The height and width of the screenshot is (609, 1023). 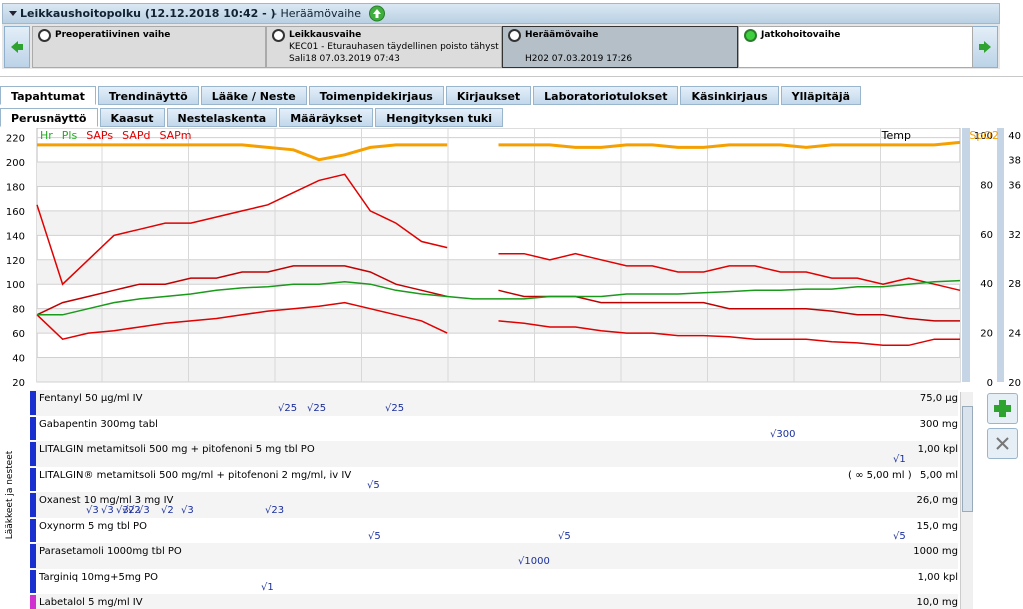 What do you see at coordinates (985, 47) in the screenshot?
I see `next-button` at bounding box center [985, 47].